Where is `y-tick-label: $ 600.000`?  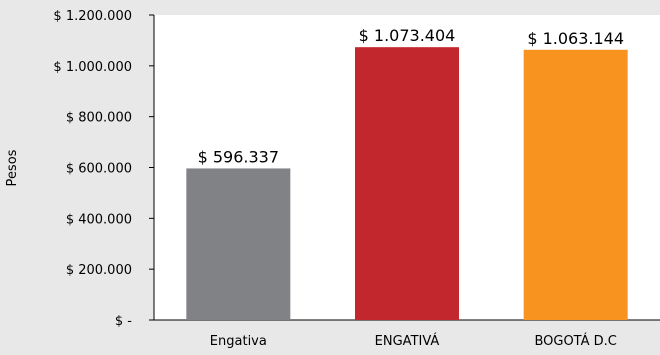 y-tick-label: $ 600.000 is located at coordinates (99, 169).